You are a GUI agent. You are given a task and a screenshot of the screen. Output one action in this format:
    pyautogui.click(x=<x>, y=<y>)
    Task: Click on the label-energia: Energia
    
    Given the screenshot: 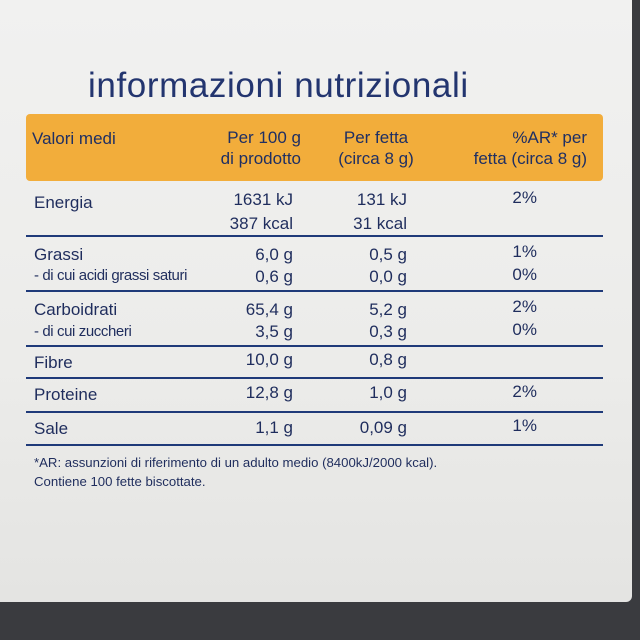 What is the action you would take?
    pyautogui.click(x=63, y=202)
    